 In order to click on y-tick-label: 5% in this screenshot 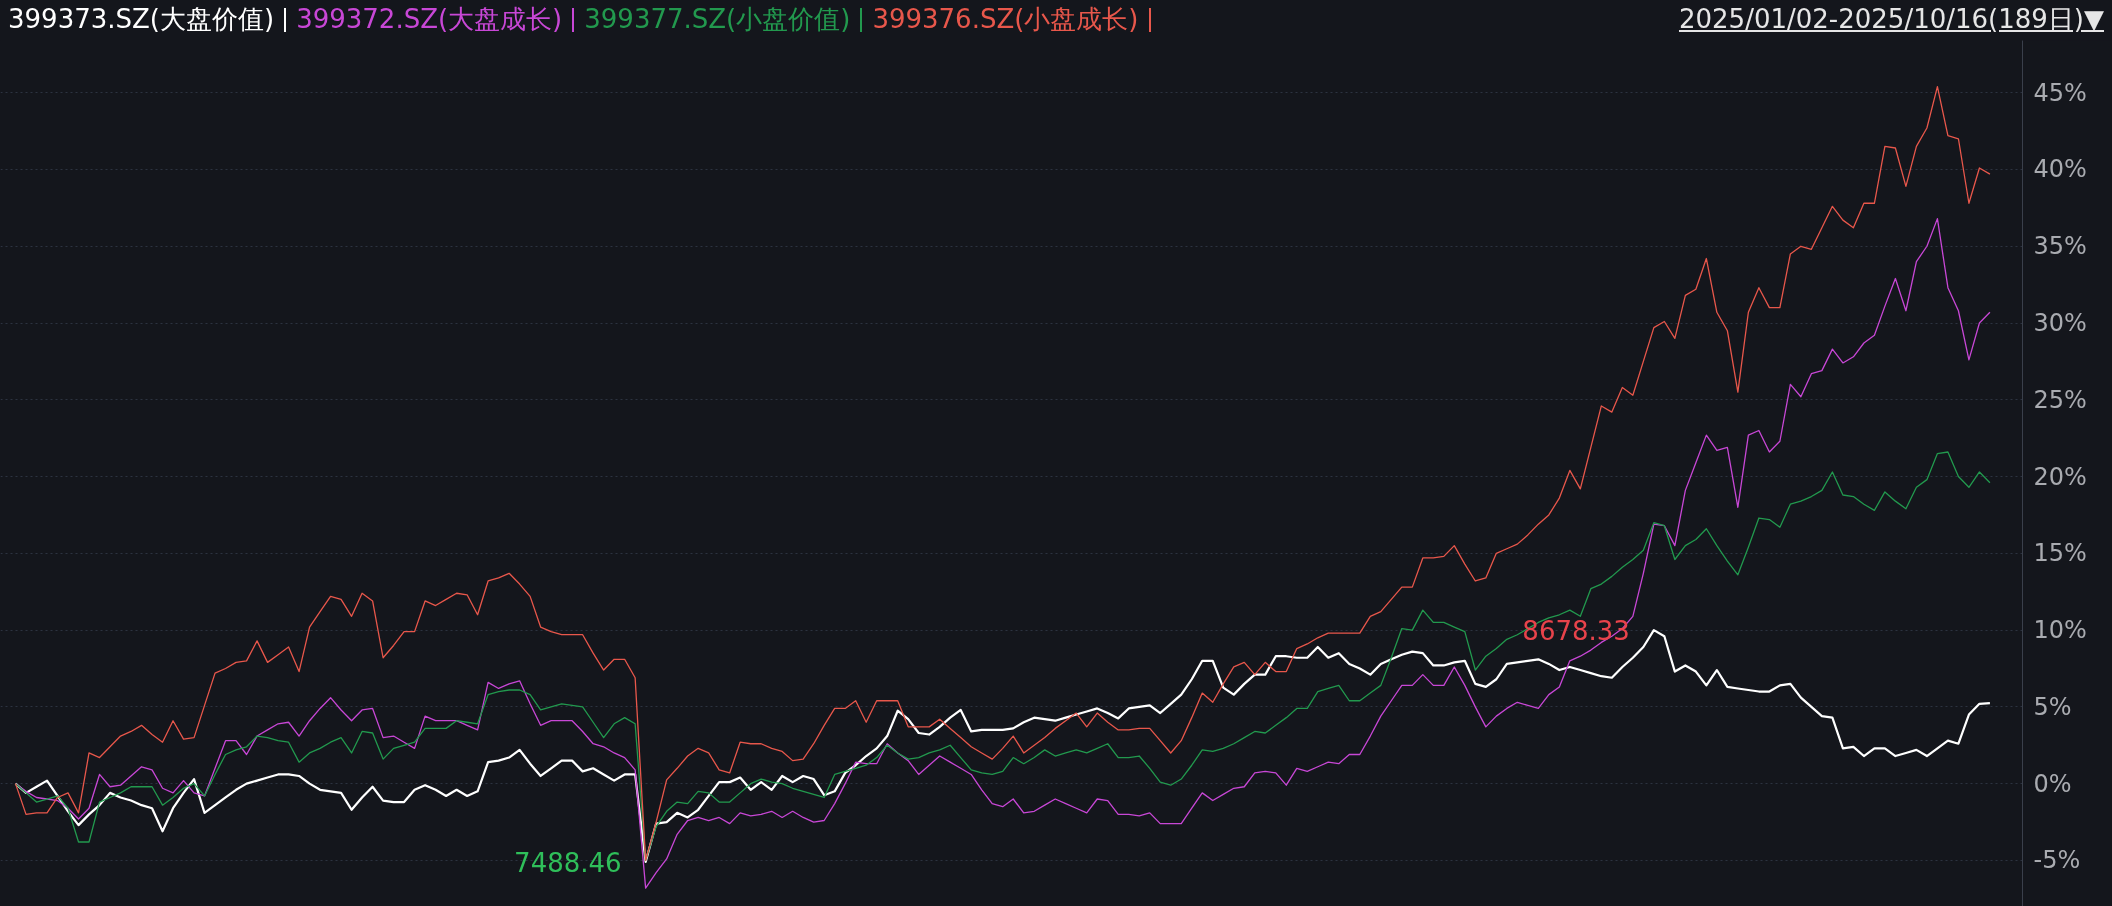, I will do `click(2052, 706)`.